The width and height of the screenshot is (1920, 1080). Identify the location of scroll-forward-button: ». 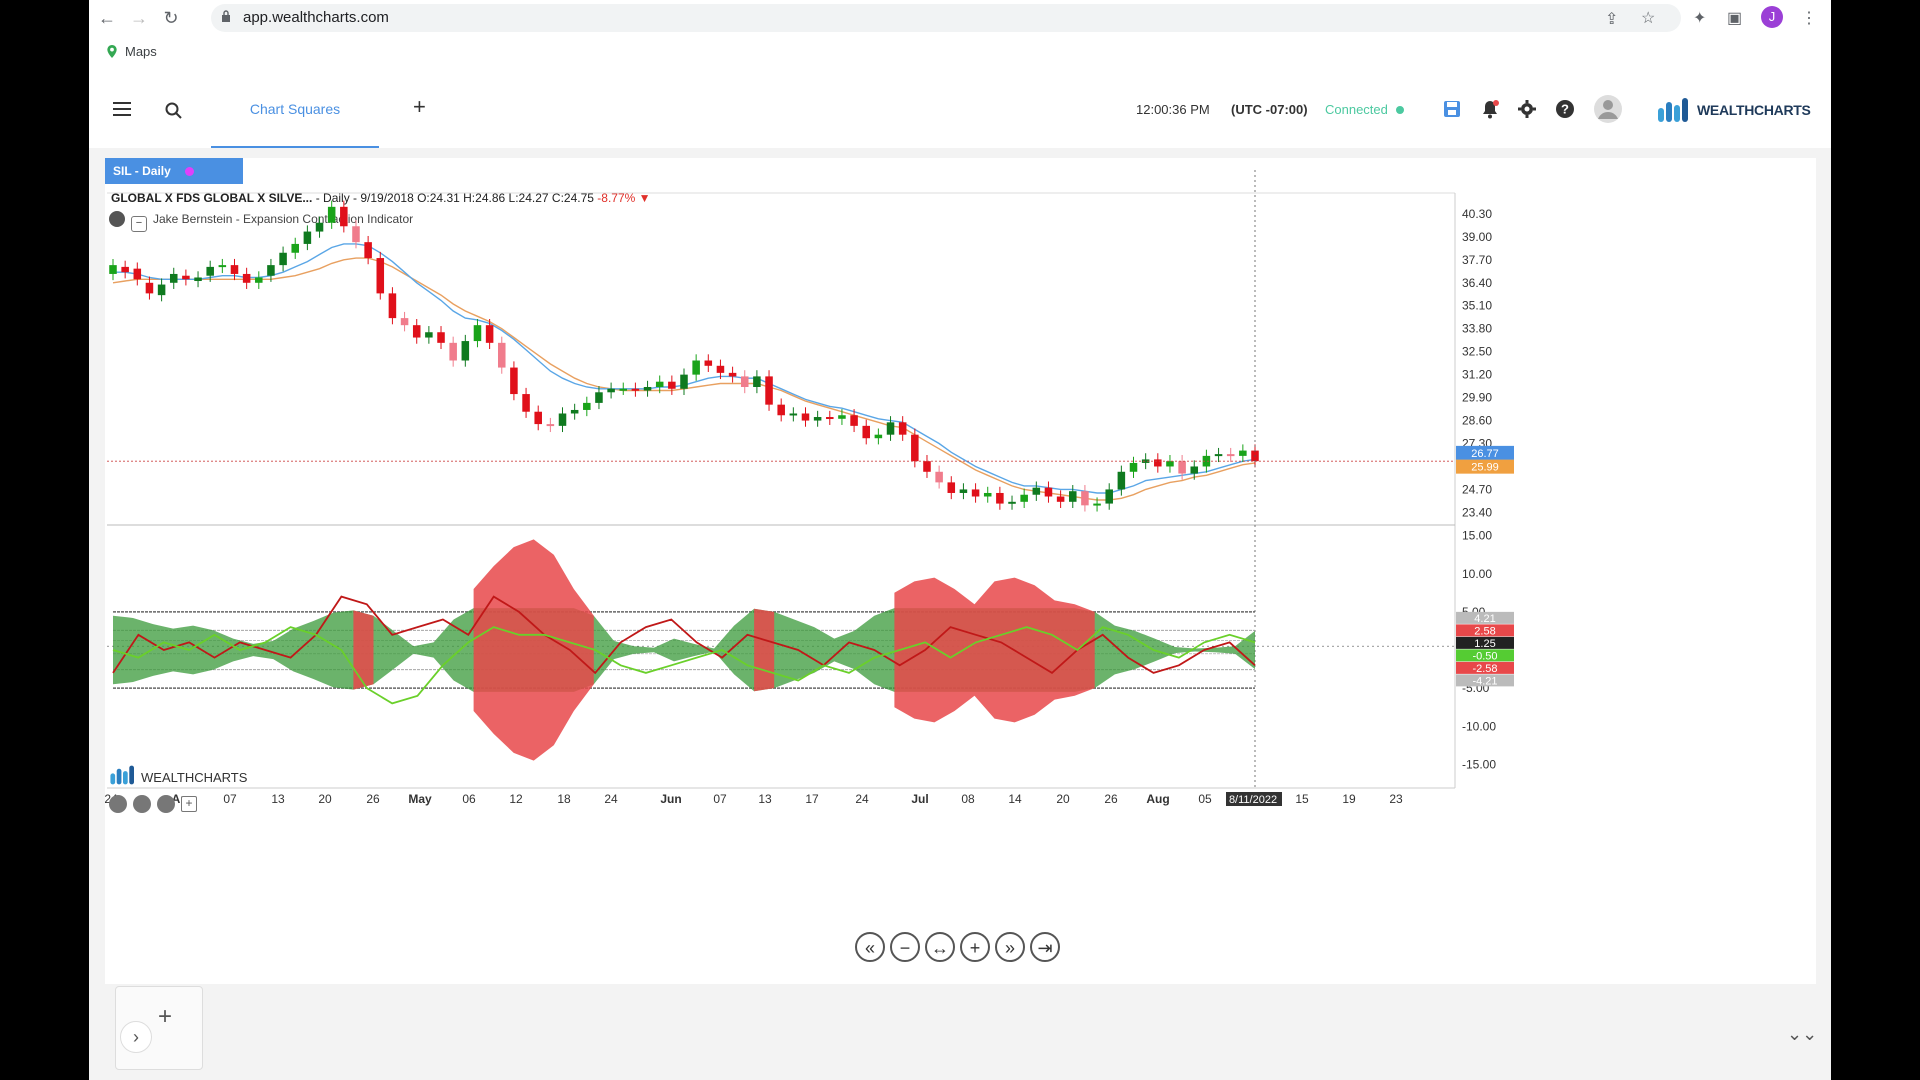
(1010, 947).